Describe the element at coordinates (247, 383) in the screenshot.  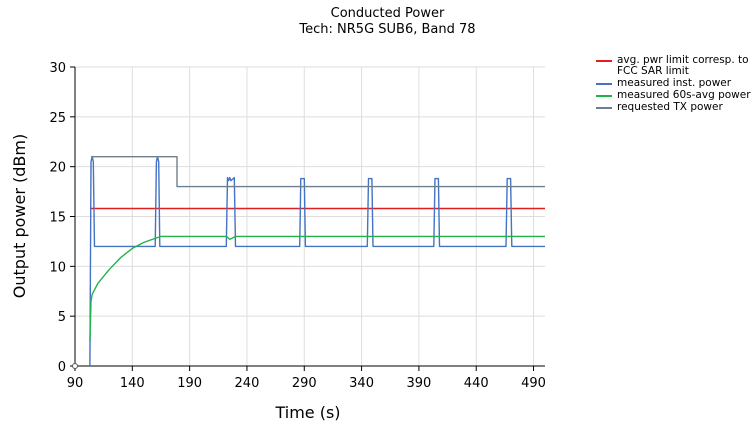
I see `x-tick-label: 240` at that location.